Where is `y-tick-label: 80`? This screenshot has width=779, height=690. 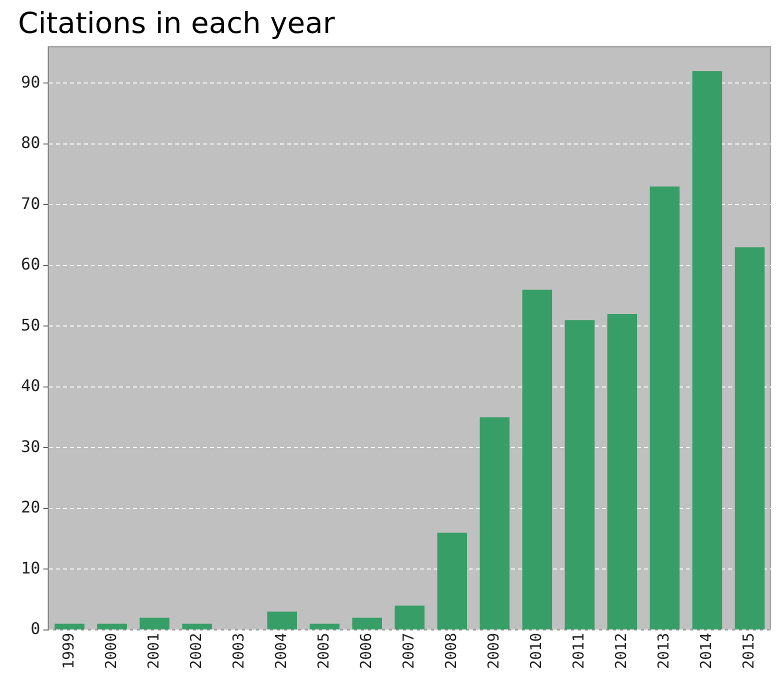 y-tick-label: 80 is located at coordinates (30, 142).